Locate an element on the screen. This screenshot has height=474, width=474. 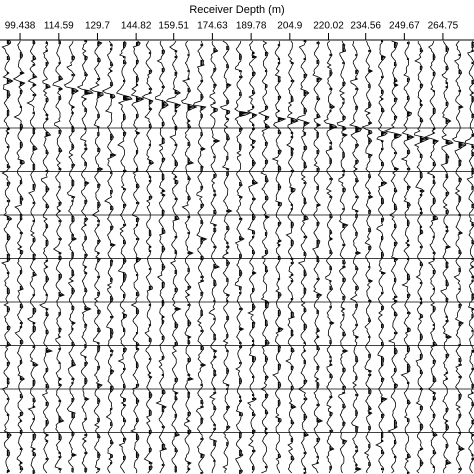
x-axis-title: Receiver Depth (m) is located at coordinates (236, 10).